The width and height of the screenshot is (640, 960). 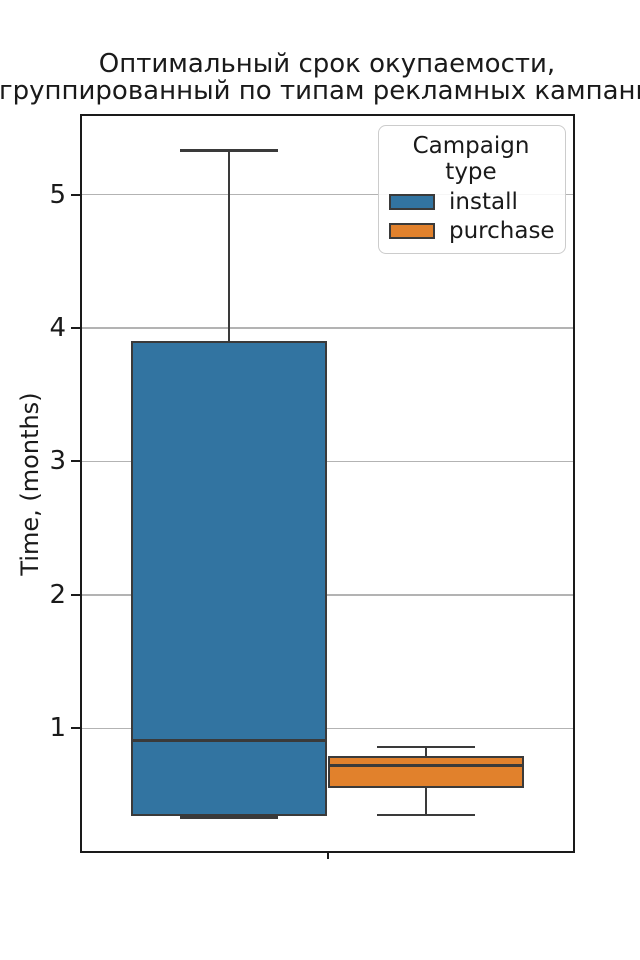 What do you see at coordinates (327, 461) in the screenshot?
I see `gridline-y3` at bounding box center [327, 461].